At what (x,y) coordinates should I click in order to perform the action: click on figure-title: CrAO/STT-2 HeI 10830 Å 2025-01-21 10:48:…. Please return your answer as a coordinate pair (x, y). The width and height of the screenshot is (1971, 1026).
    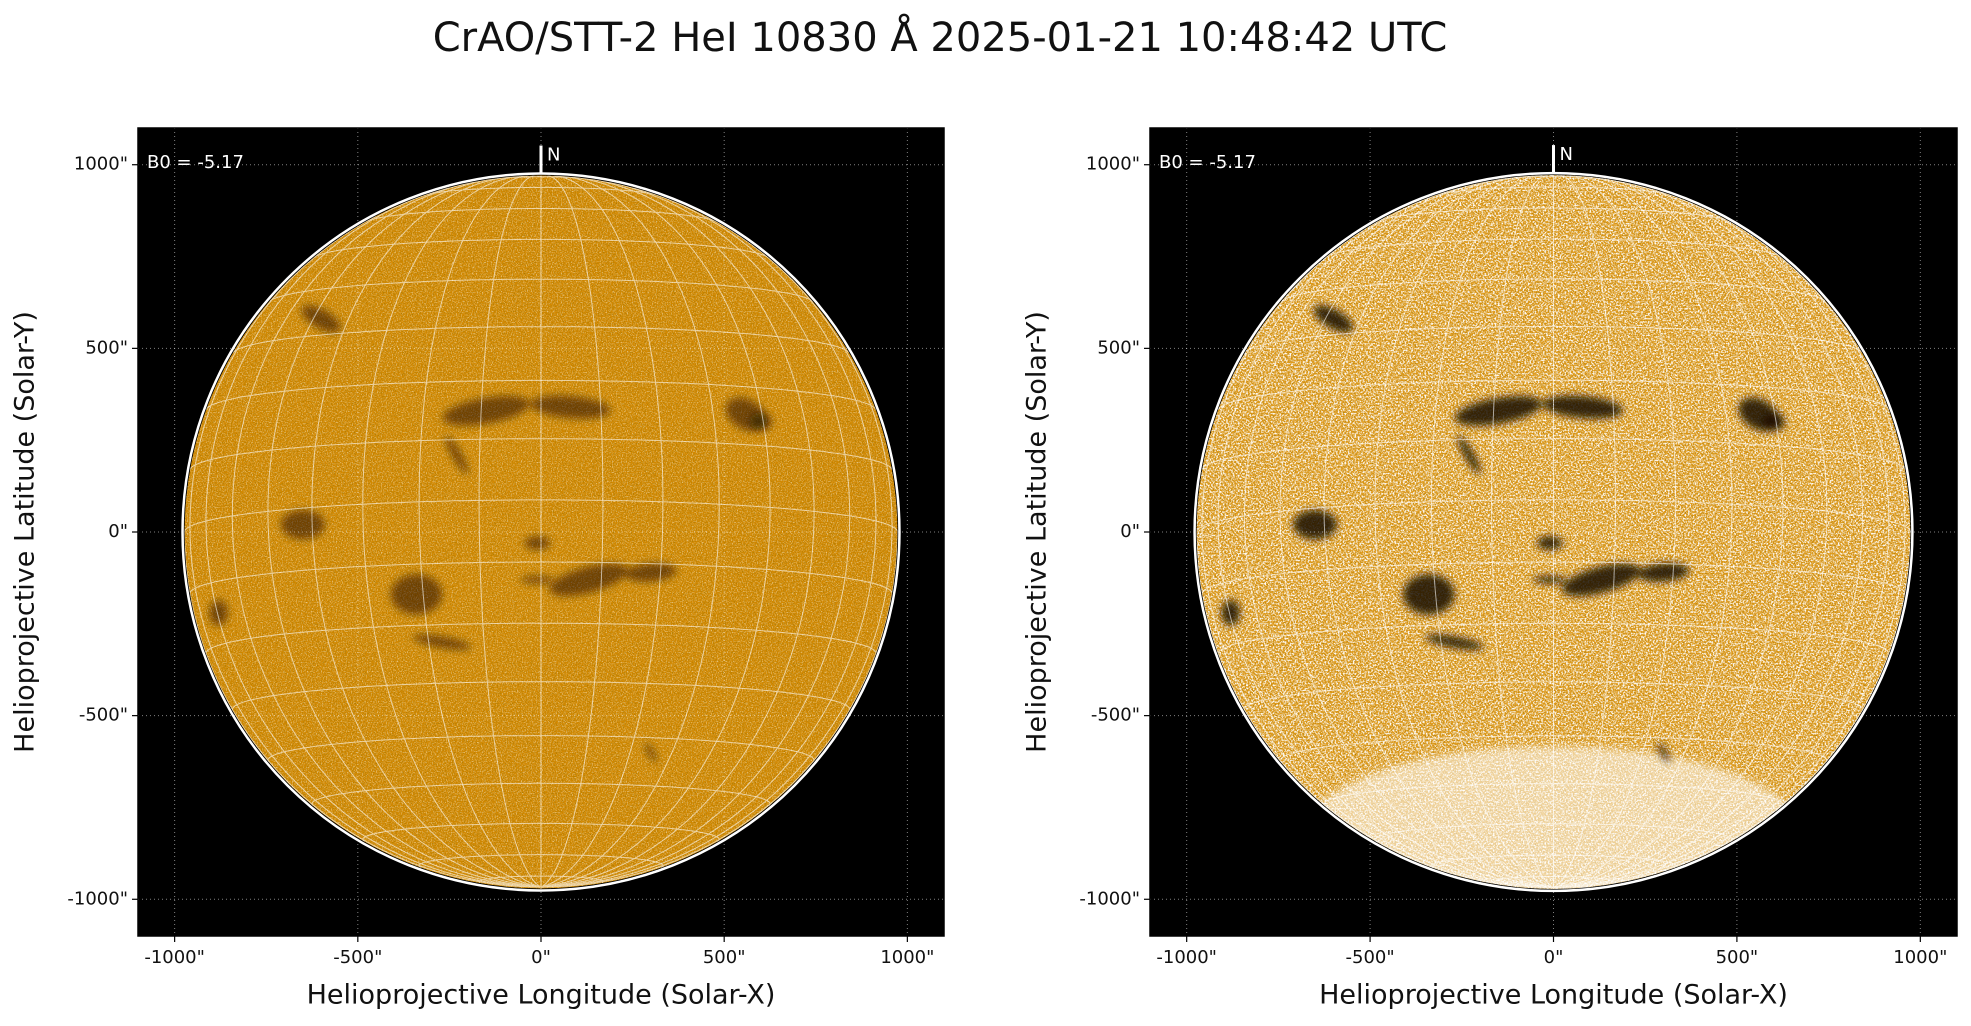
    Looking at the image, I should click on (940, 37).